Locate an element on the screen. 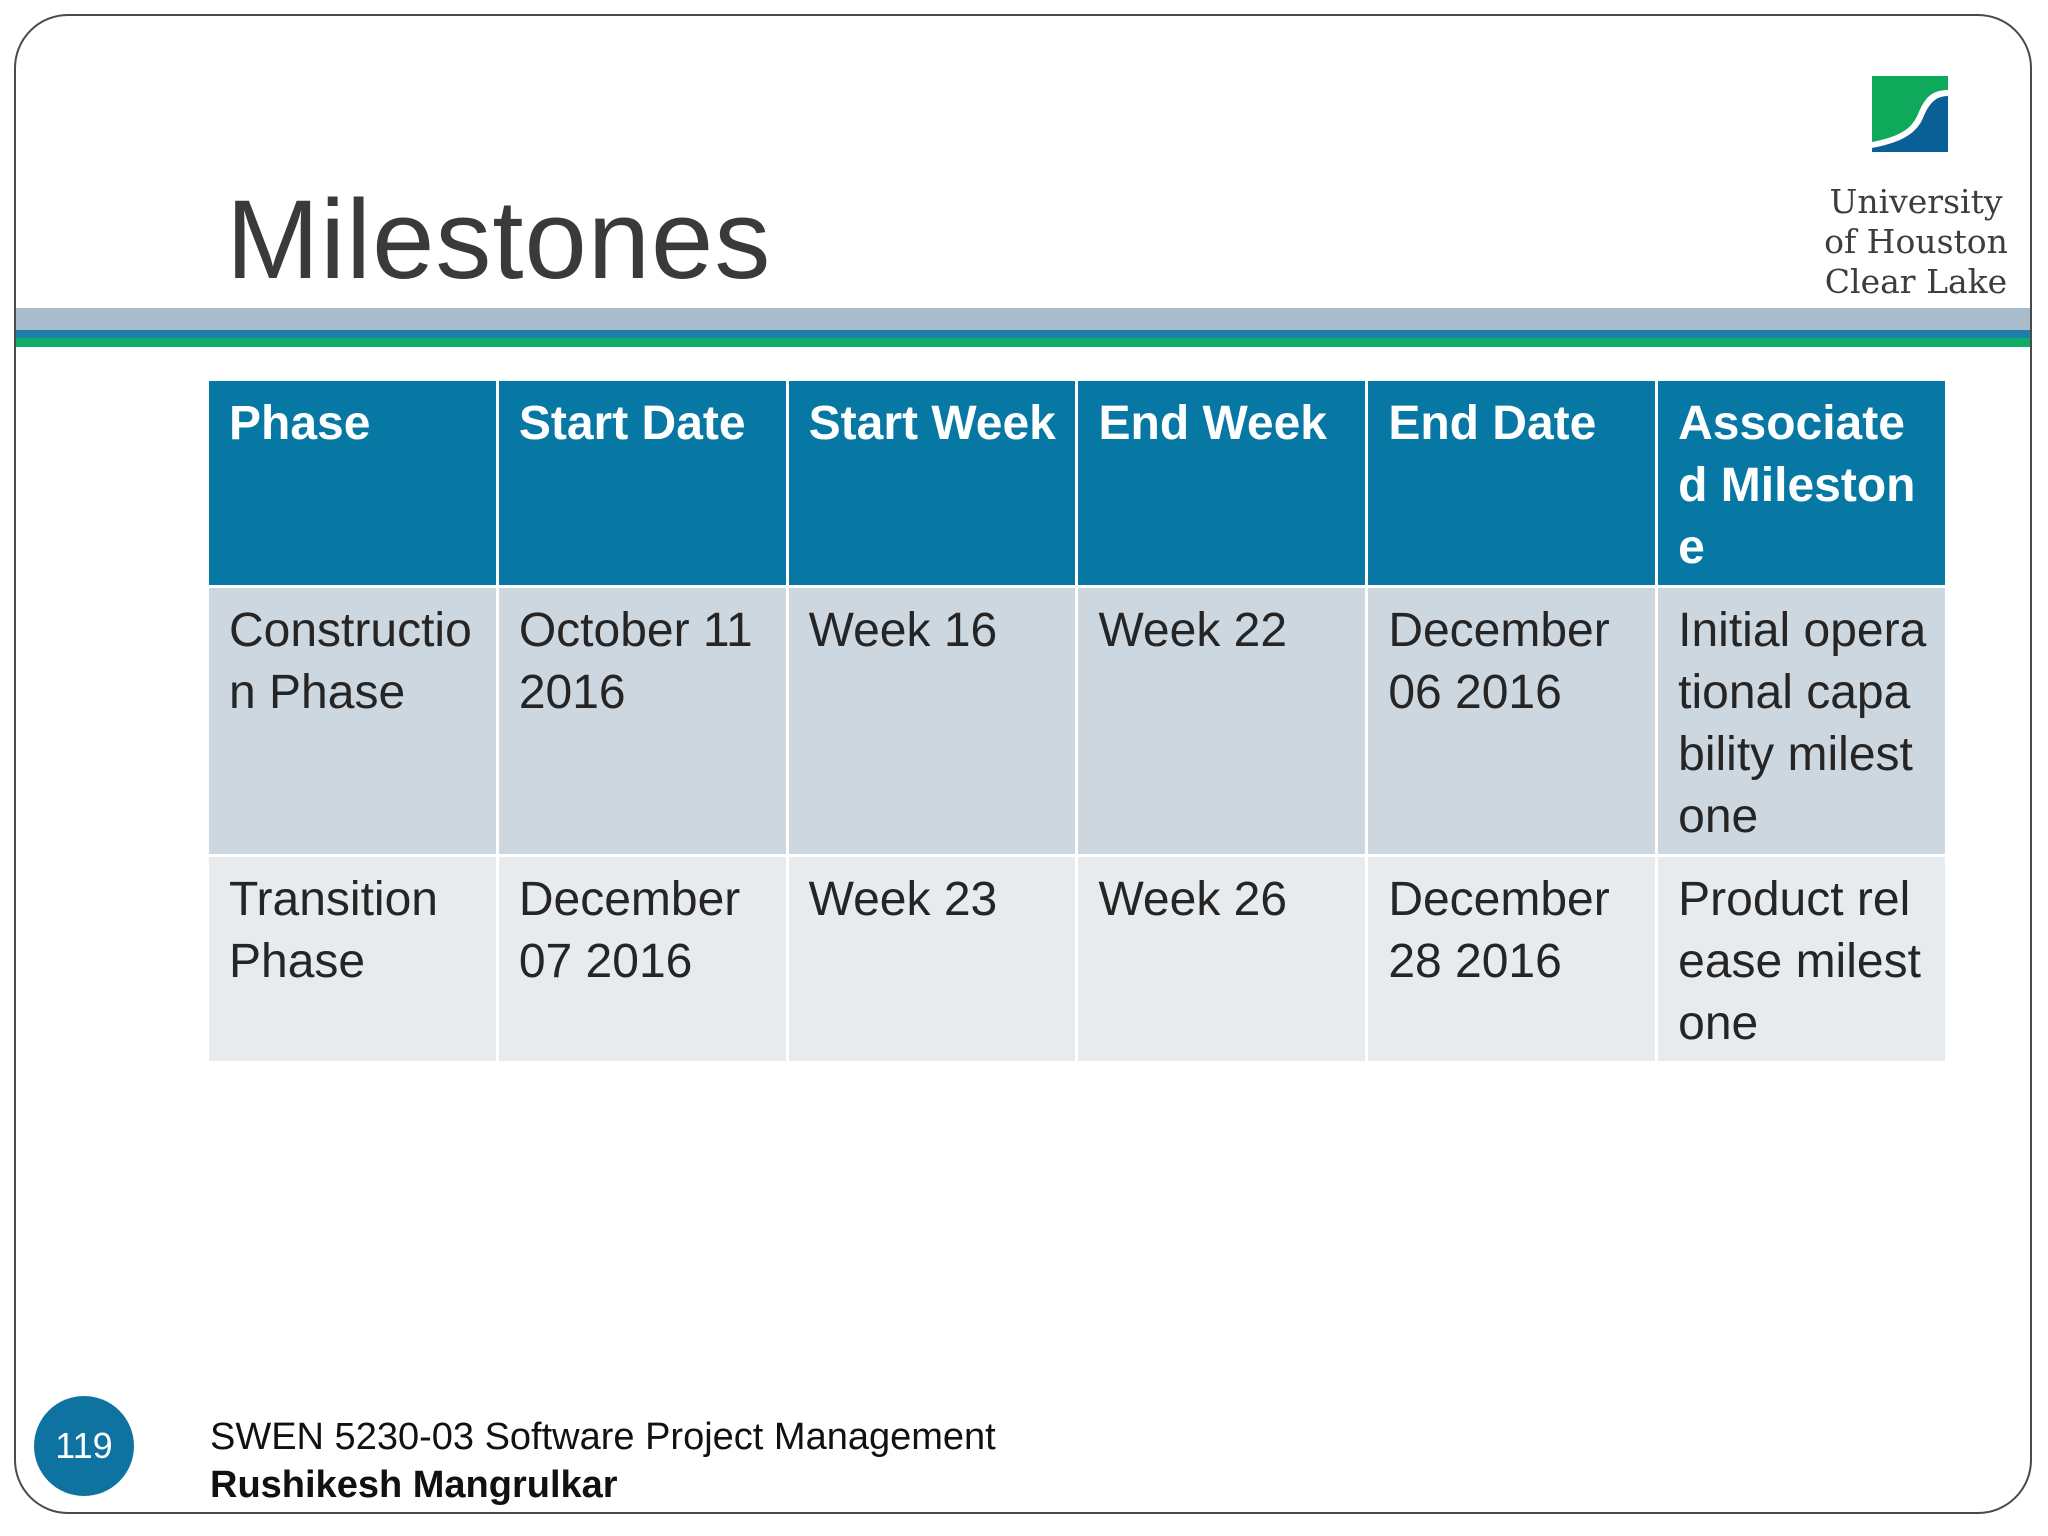 This screenshot has width=2048, height=1536. header-start-week: Start Week is located at coordinates (932, 483).